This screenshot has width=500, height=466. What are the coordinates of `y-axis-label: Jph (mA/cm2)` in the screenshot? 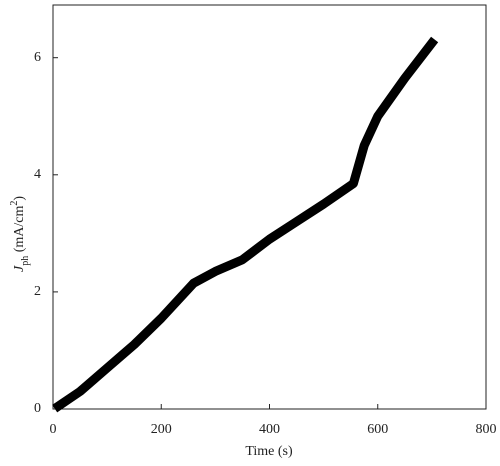 It's located at (20, 234).